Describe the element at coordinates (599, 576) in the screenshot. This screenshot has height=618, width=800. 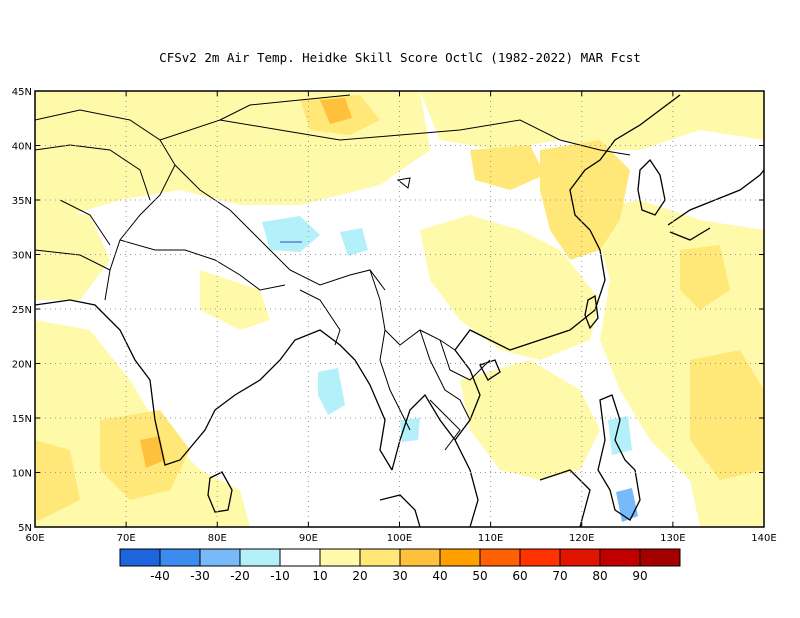
I see `colorbar-label: 80` at that location.